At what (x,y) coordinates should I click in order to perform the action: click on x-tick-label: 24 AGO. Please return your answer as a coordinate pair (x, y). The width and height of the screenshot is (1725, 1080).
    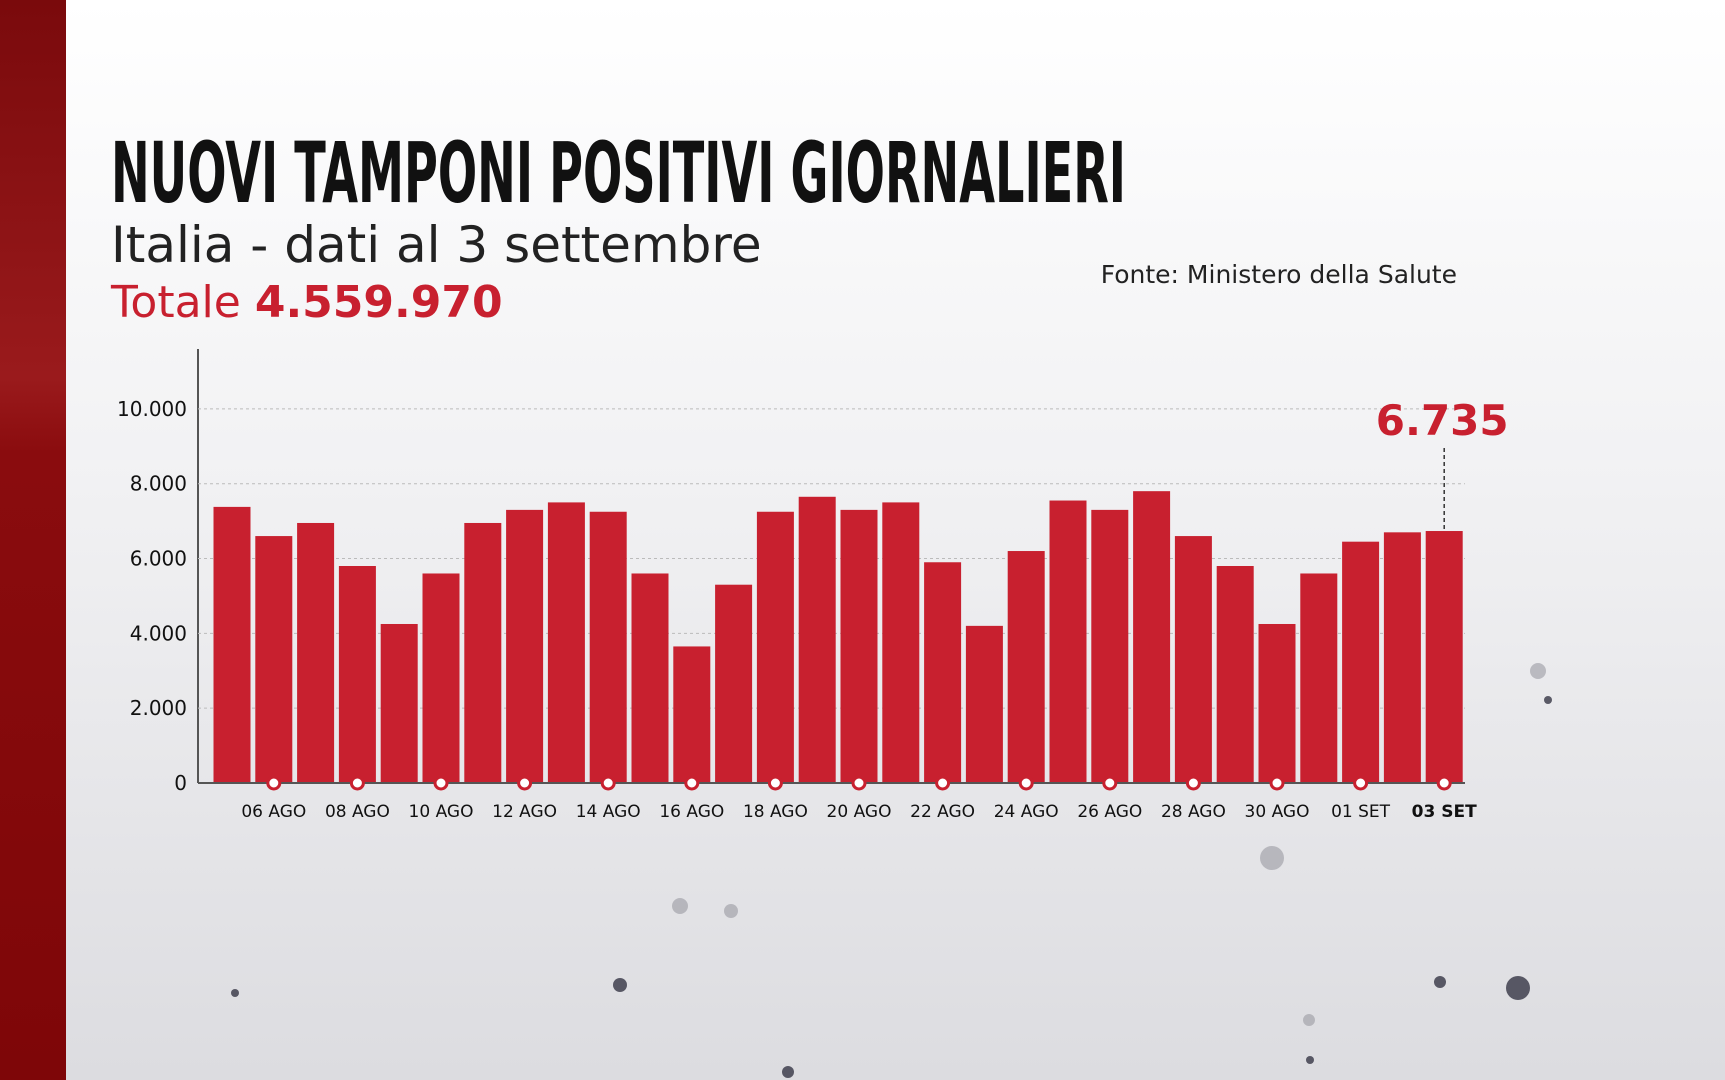
    Looking at the image, I should click on (1026, 812).